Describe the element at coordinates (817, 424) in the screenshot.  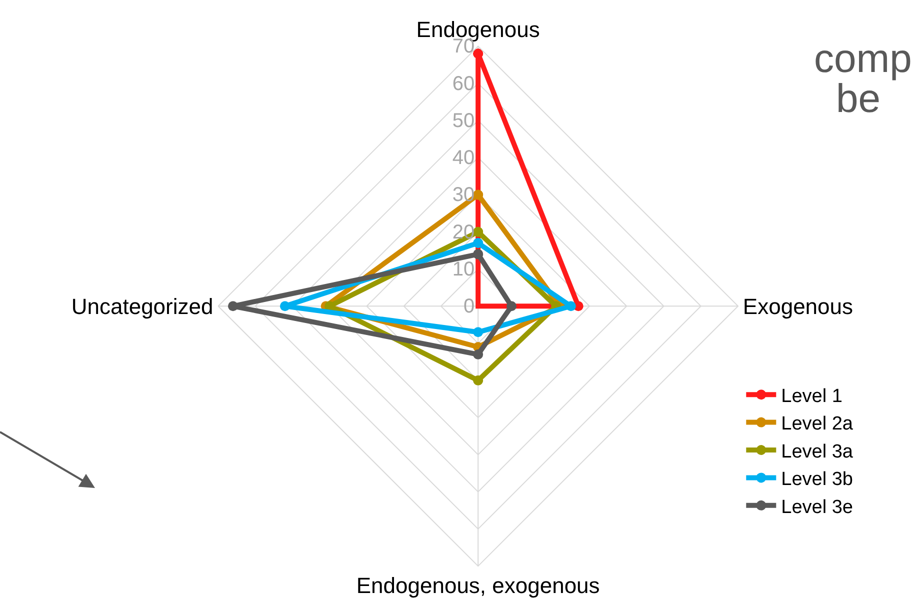
I see `legend-label: Level 2a` at that location.